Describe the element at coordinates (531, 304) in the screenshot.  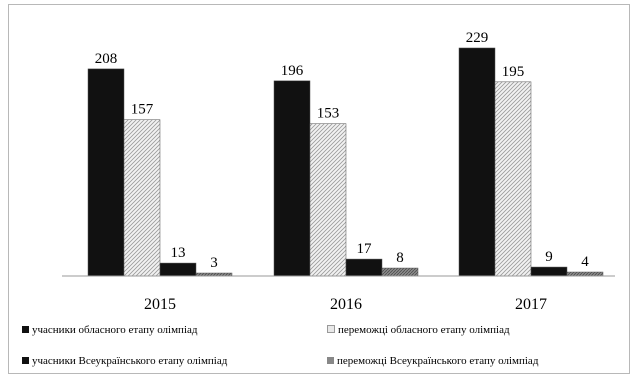
I see `x-tick-label-2017: 2017` at that location.